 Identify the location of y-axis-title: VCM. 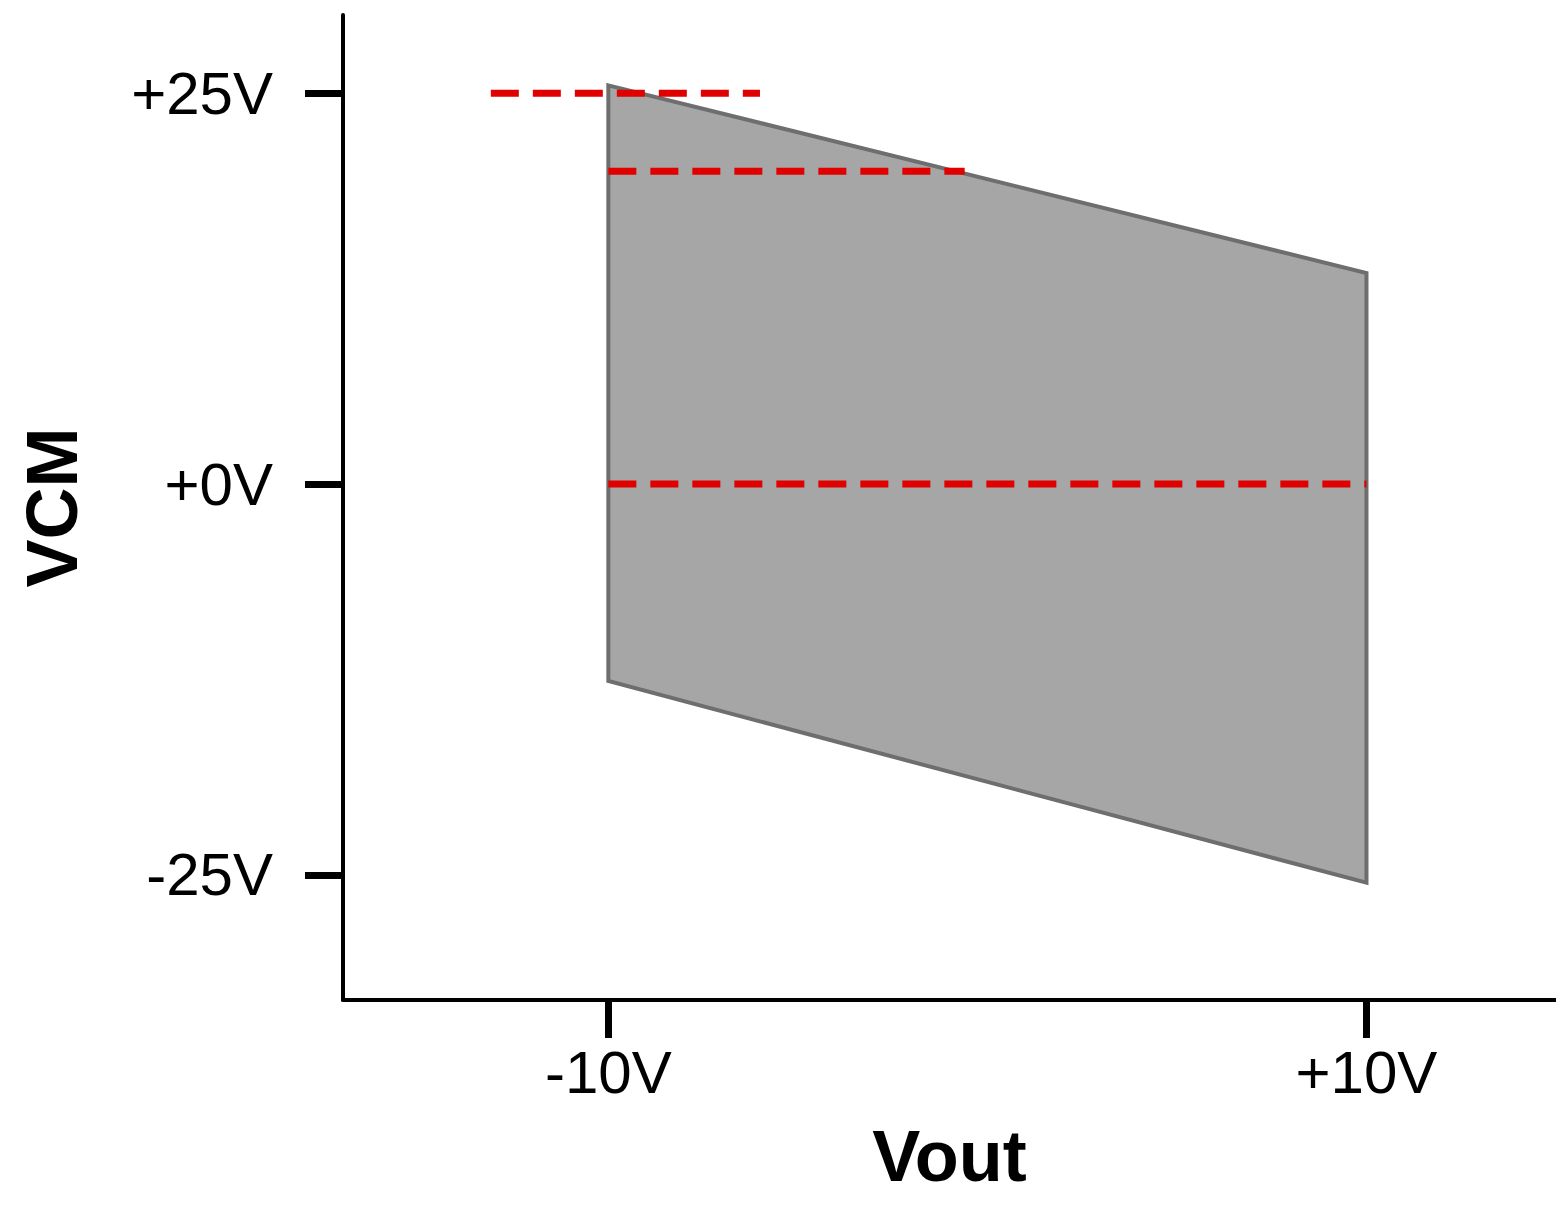
(52, 507).